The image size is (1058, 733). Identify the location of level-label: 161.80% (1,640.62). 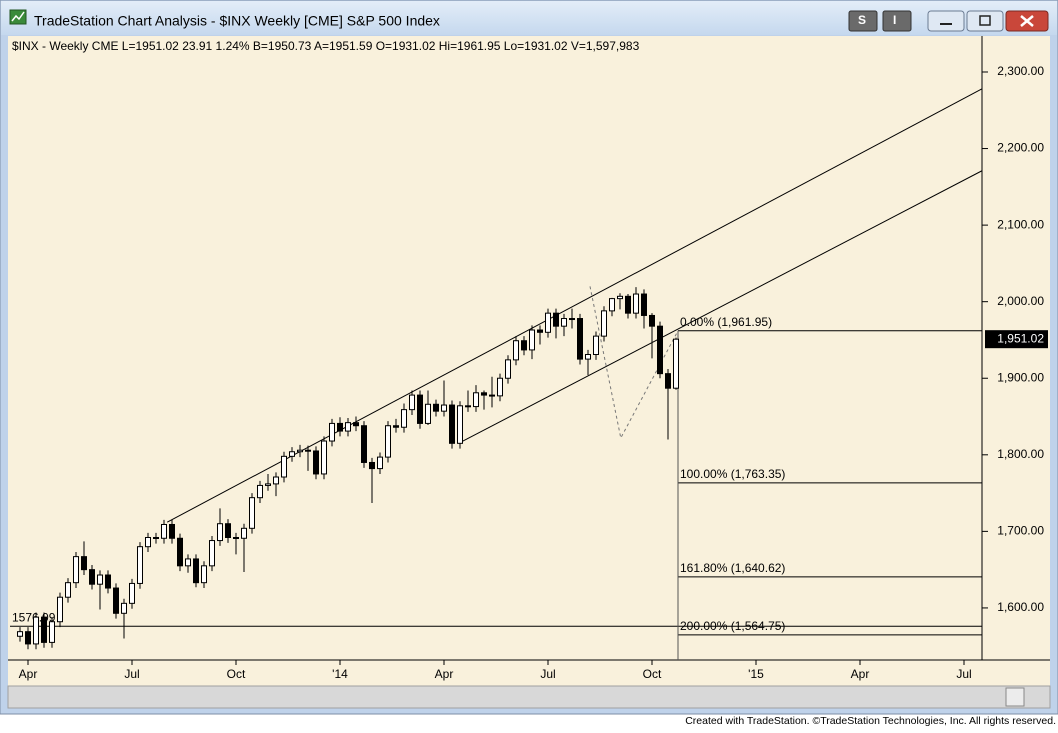
(732, 568).